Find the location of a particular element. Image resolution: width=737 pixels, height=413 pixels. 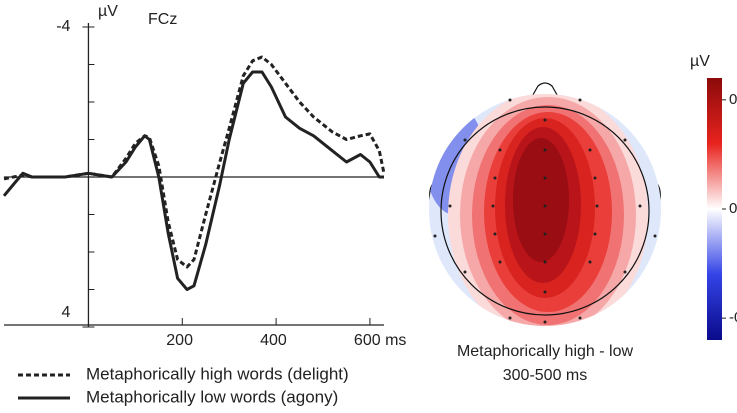

chart-title: FCz is located at coordinates (162, 19).